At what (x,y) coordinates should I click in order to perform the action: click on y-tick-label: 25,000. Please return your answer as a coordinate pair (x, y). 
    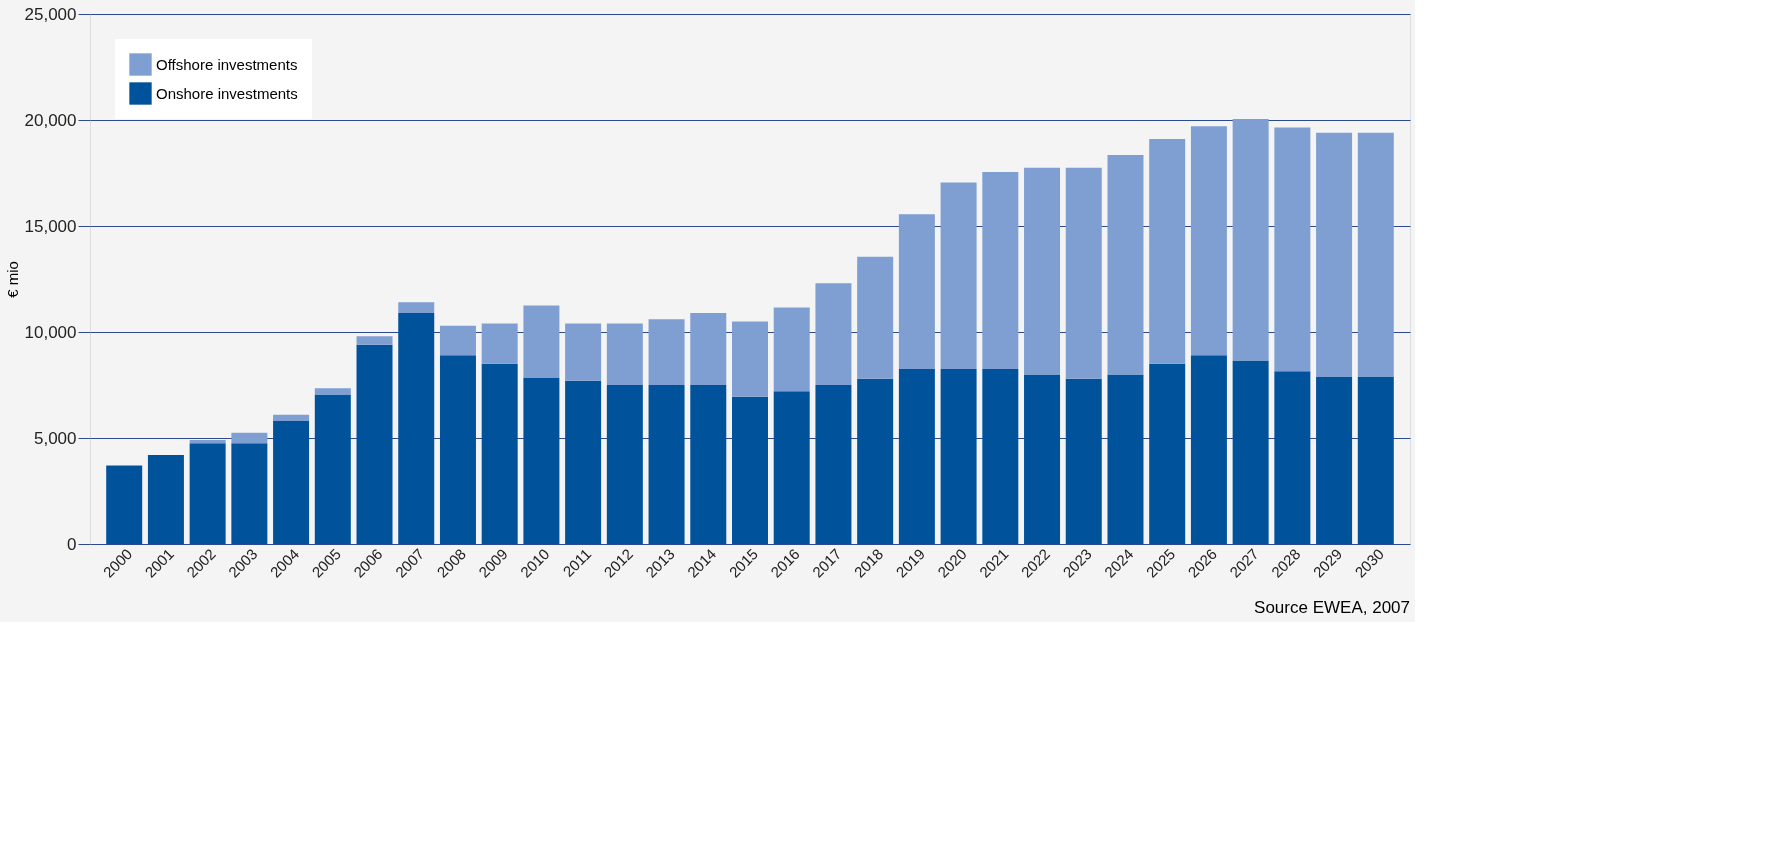
    Looking at the image, I should click on (50, 14).